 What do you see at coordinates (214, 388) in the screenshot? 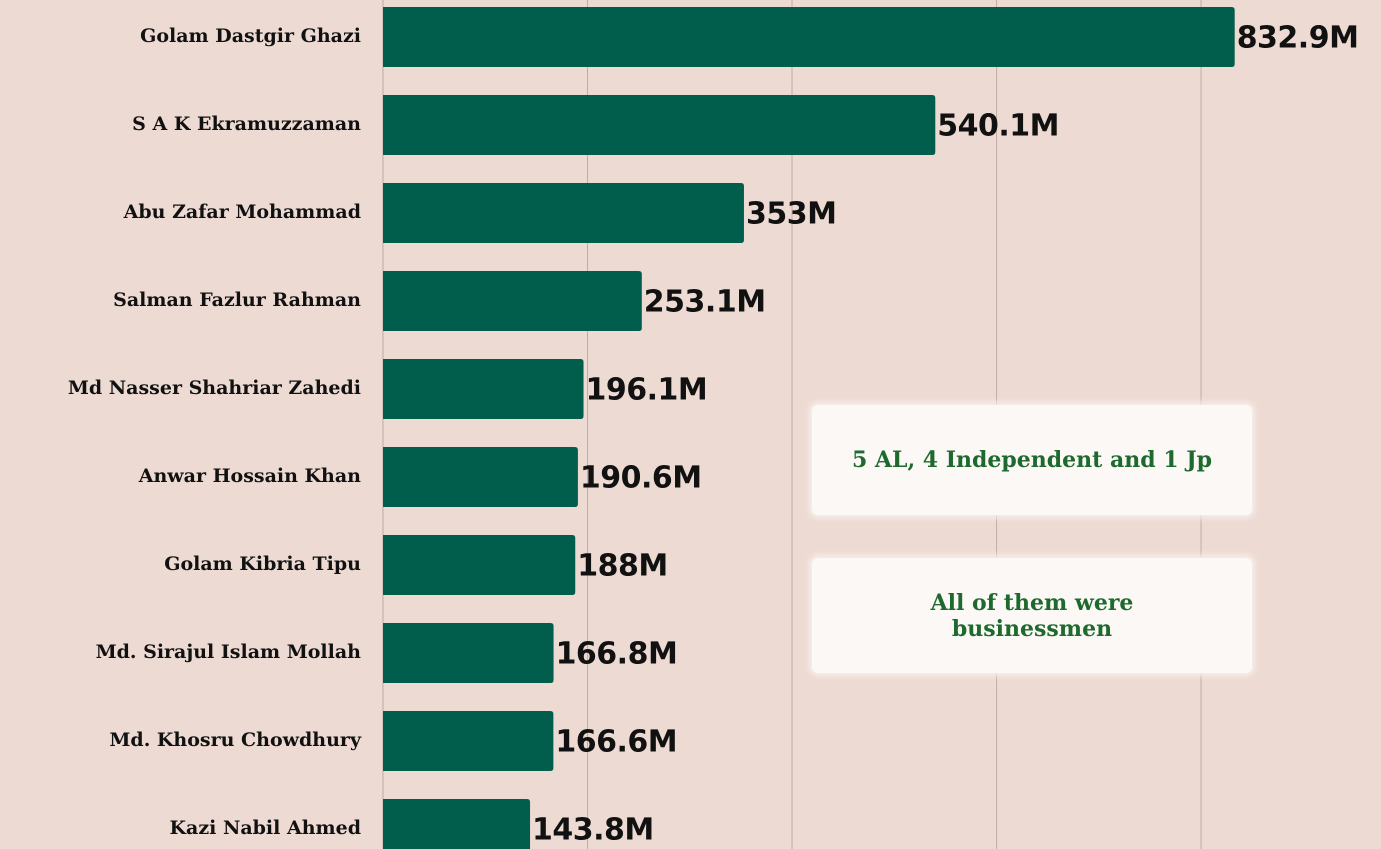
I see `y-tick-label: Md Nasser Shahriar Zahedi` at bounding box center [214, 388].